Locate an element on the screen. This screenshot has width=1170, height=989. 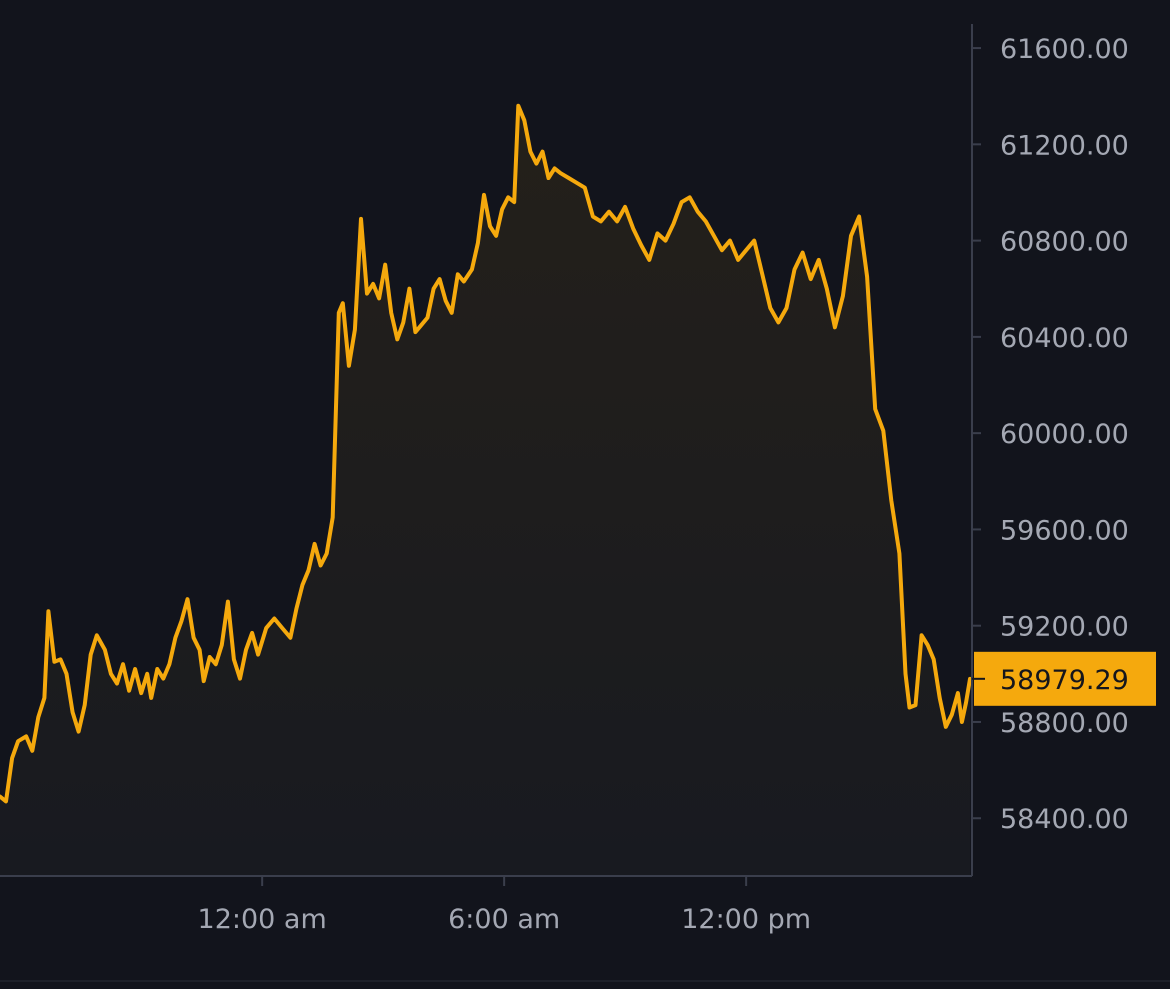
y-tick-label: 58800.00 is located at coordinates (1064, 723).